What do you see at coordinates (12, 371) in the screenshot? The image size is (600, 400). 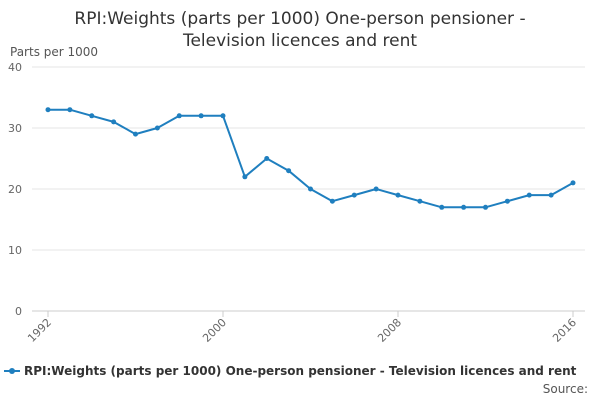 I see `legend-swatch` at bounding box center [12, 371].